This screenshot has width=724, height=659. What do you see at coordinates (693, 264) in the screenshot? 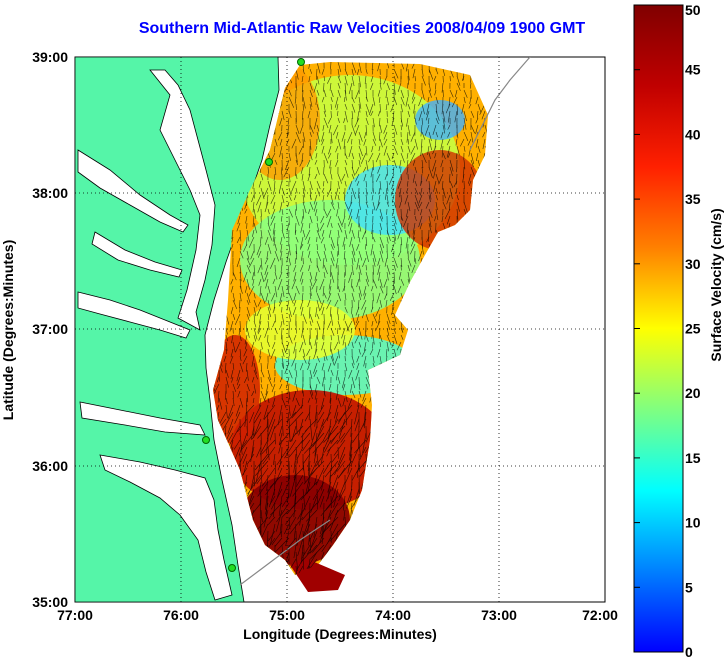
I see `colorbar-tick-label: 30` at bounding box center [693, 264].